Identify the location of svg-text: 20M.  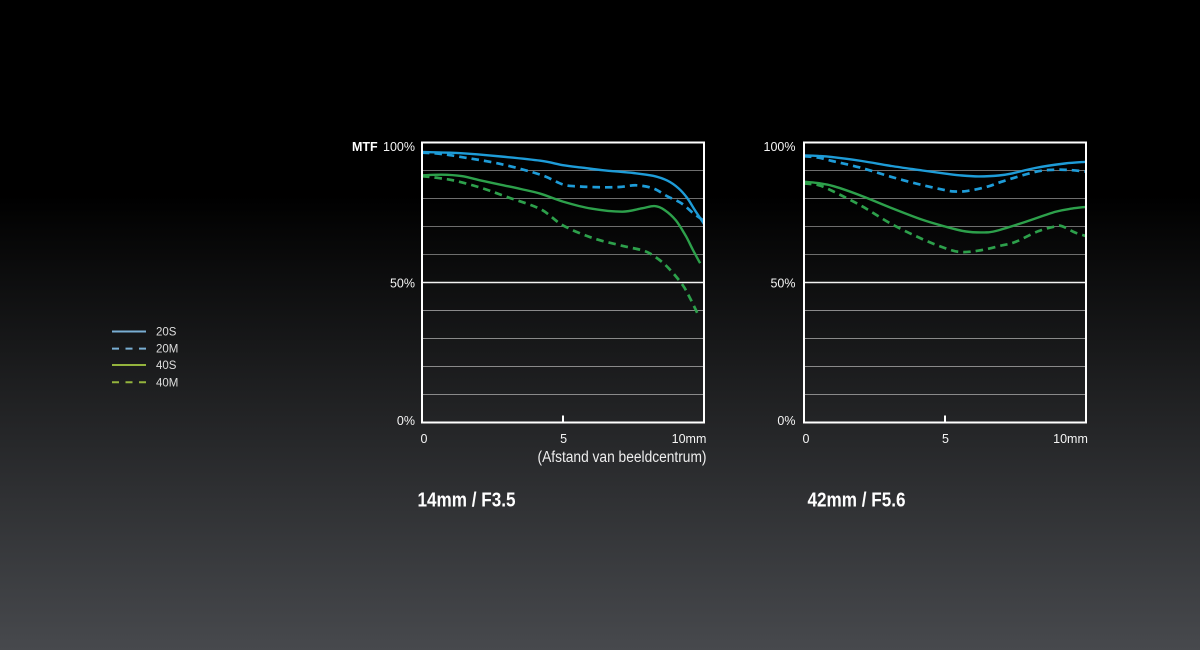
(167, 350).